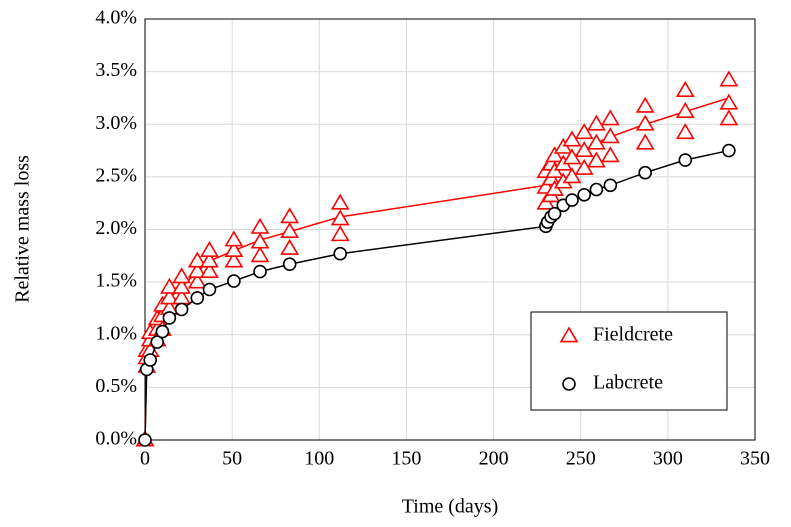 This screenshot has height=527, width=791. I want to click on x-tick-label: 350, so click(755, 459).